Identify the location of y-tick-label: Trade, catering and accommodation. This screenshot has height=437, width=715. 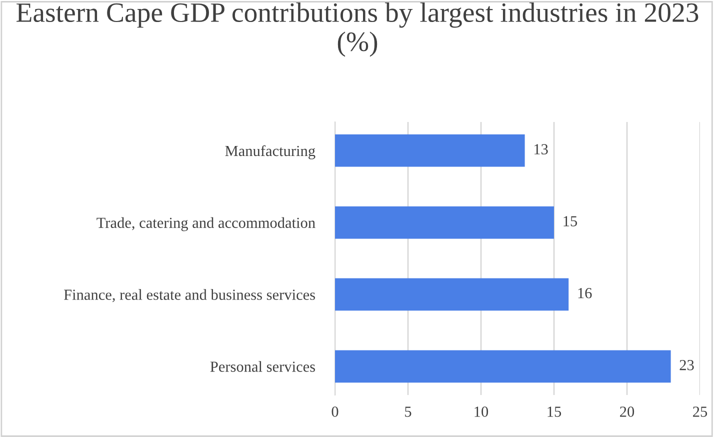
(206, 224).